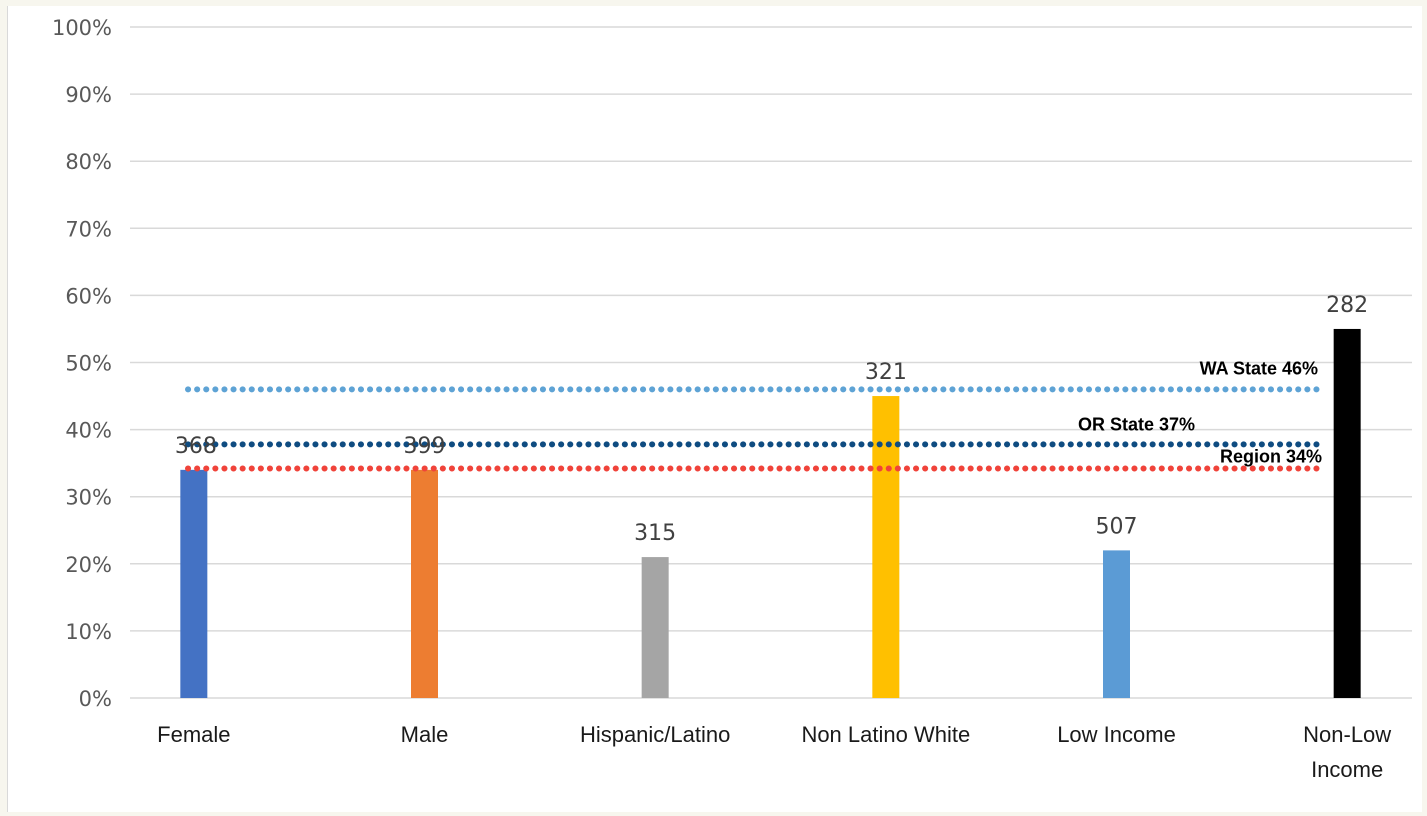 Image resolution: width=1427 pixels, height=816 pixels. What do you see at coordinates (82, 28) in the screenshot?
I see `y-tick-label: 100%` at bounding box center [82, 28].